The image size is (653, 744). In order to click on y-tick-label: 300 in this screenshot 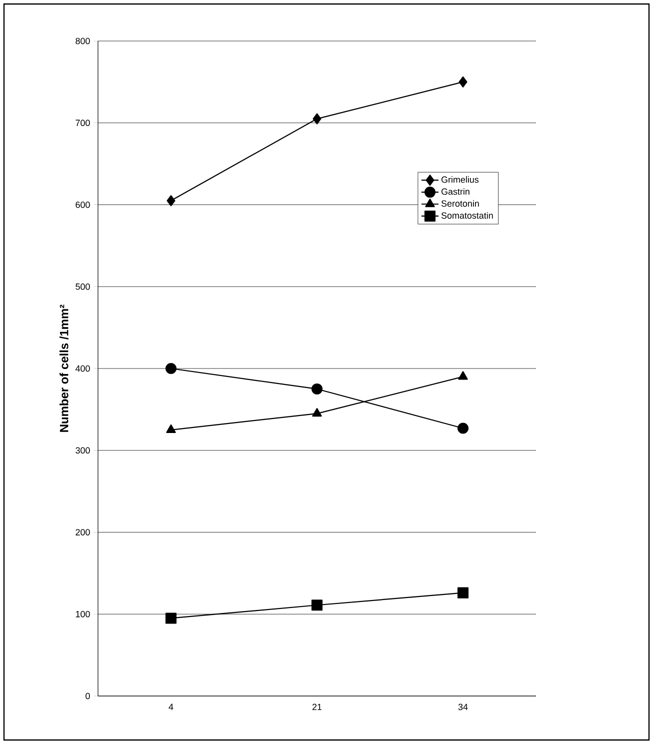, I will do `click(83, 450)`.